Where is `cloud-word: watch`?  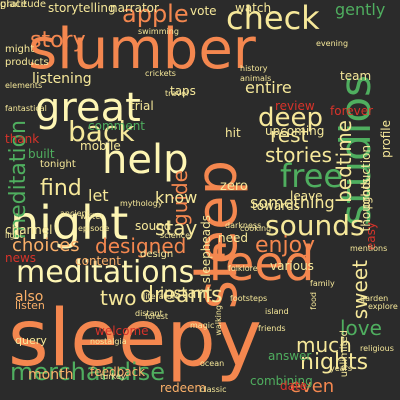 cloud-word: watch is located at coordinates (253, 8).